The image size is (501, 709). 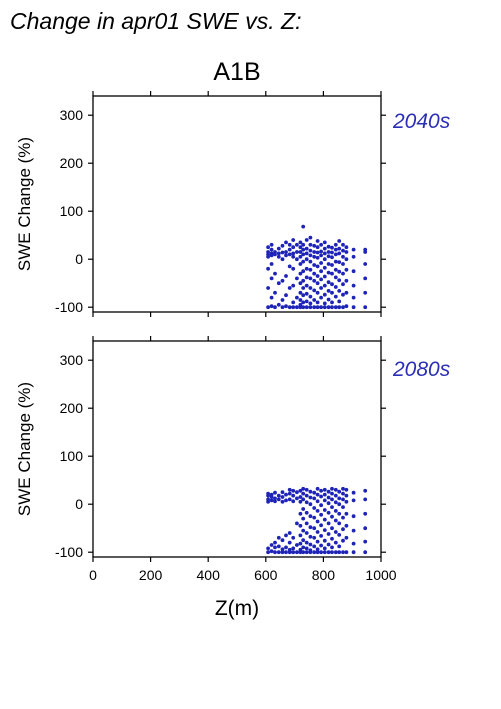 What do you see at coordinates (24, 204) in the screenshot?
I see `y-axis-label: SWE Change (%)` at bounding box center [24, 204].